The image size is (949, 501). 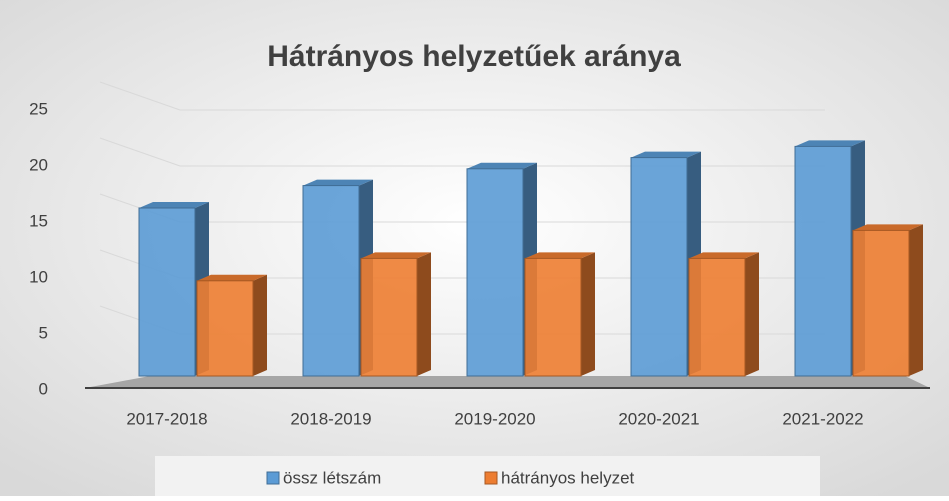 I want to click on x-tick-label: 2021-2022, so click(x=822, y=418).